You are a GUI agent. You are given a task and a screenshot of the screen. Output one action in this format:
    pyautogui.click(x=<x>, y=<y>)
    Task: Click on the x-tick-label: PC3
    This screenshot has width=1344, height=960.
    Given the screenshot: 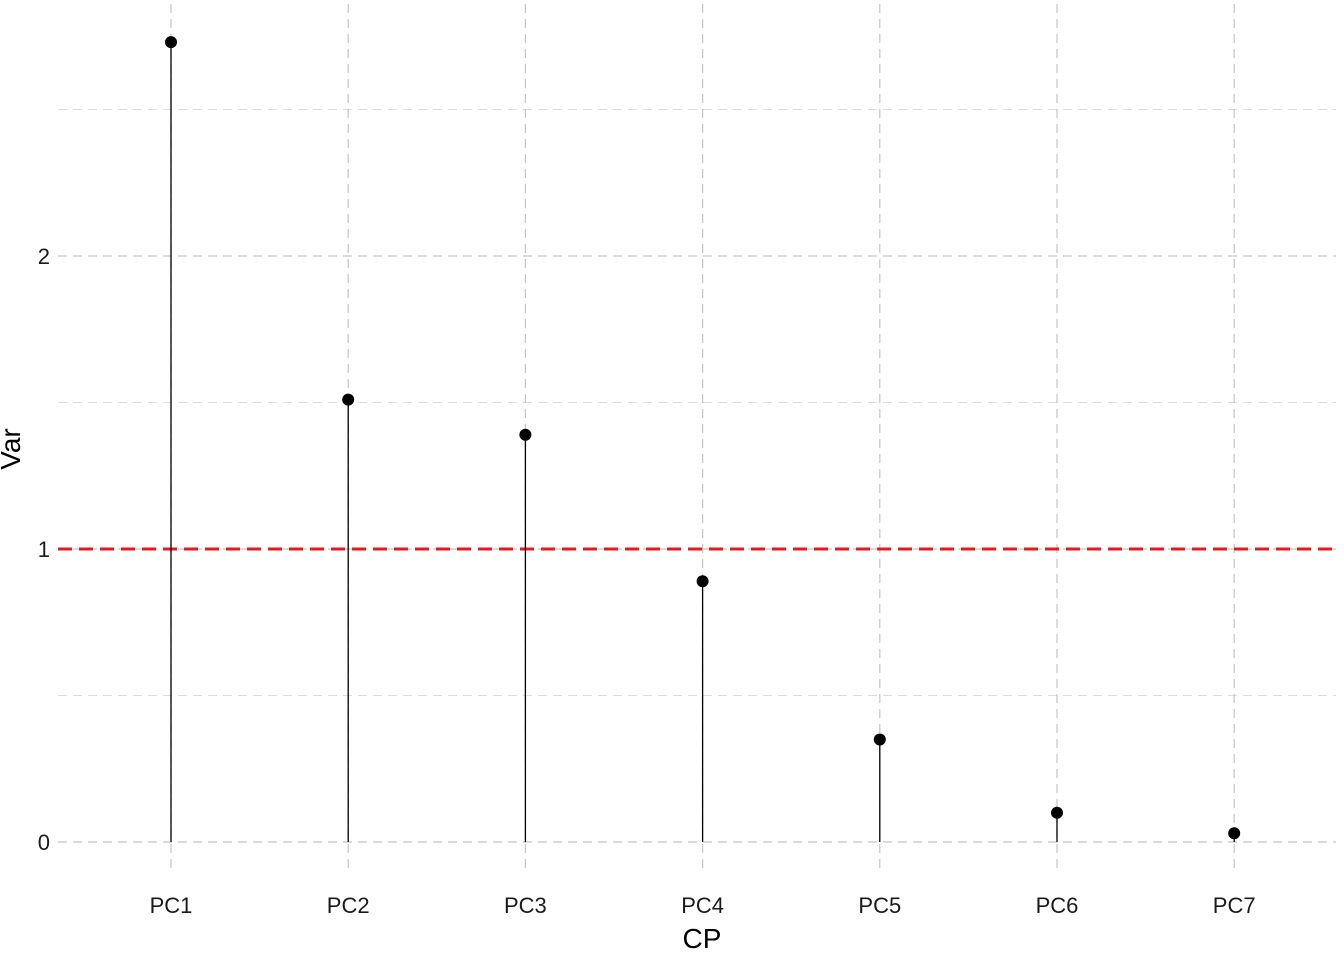 What is the action you would take?
    pyautogui.click(x=525, y=905)
    